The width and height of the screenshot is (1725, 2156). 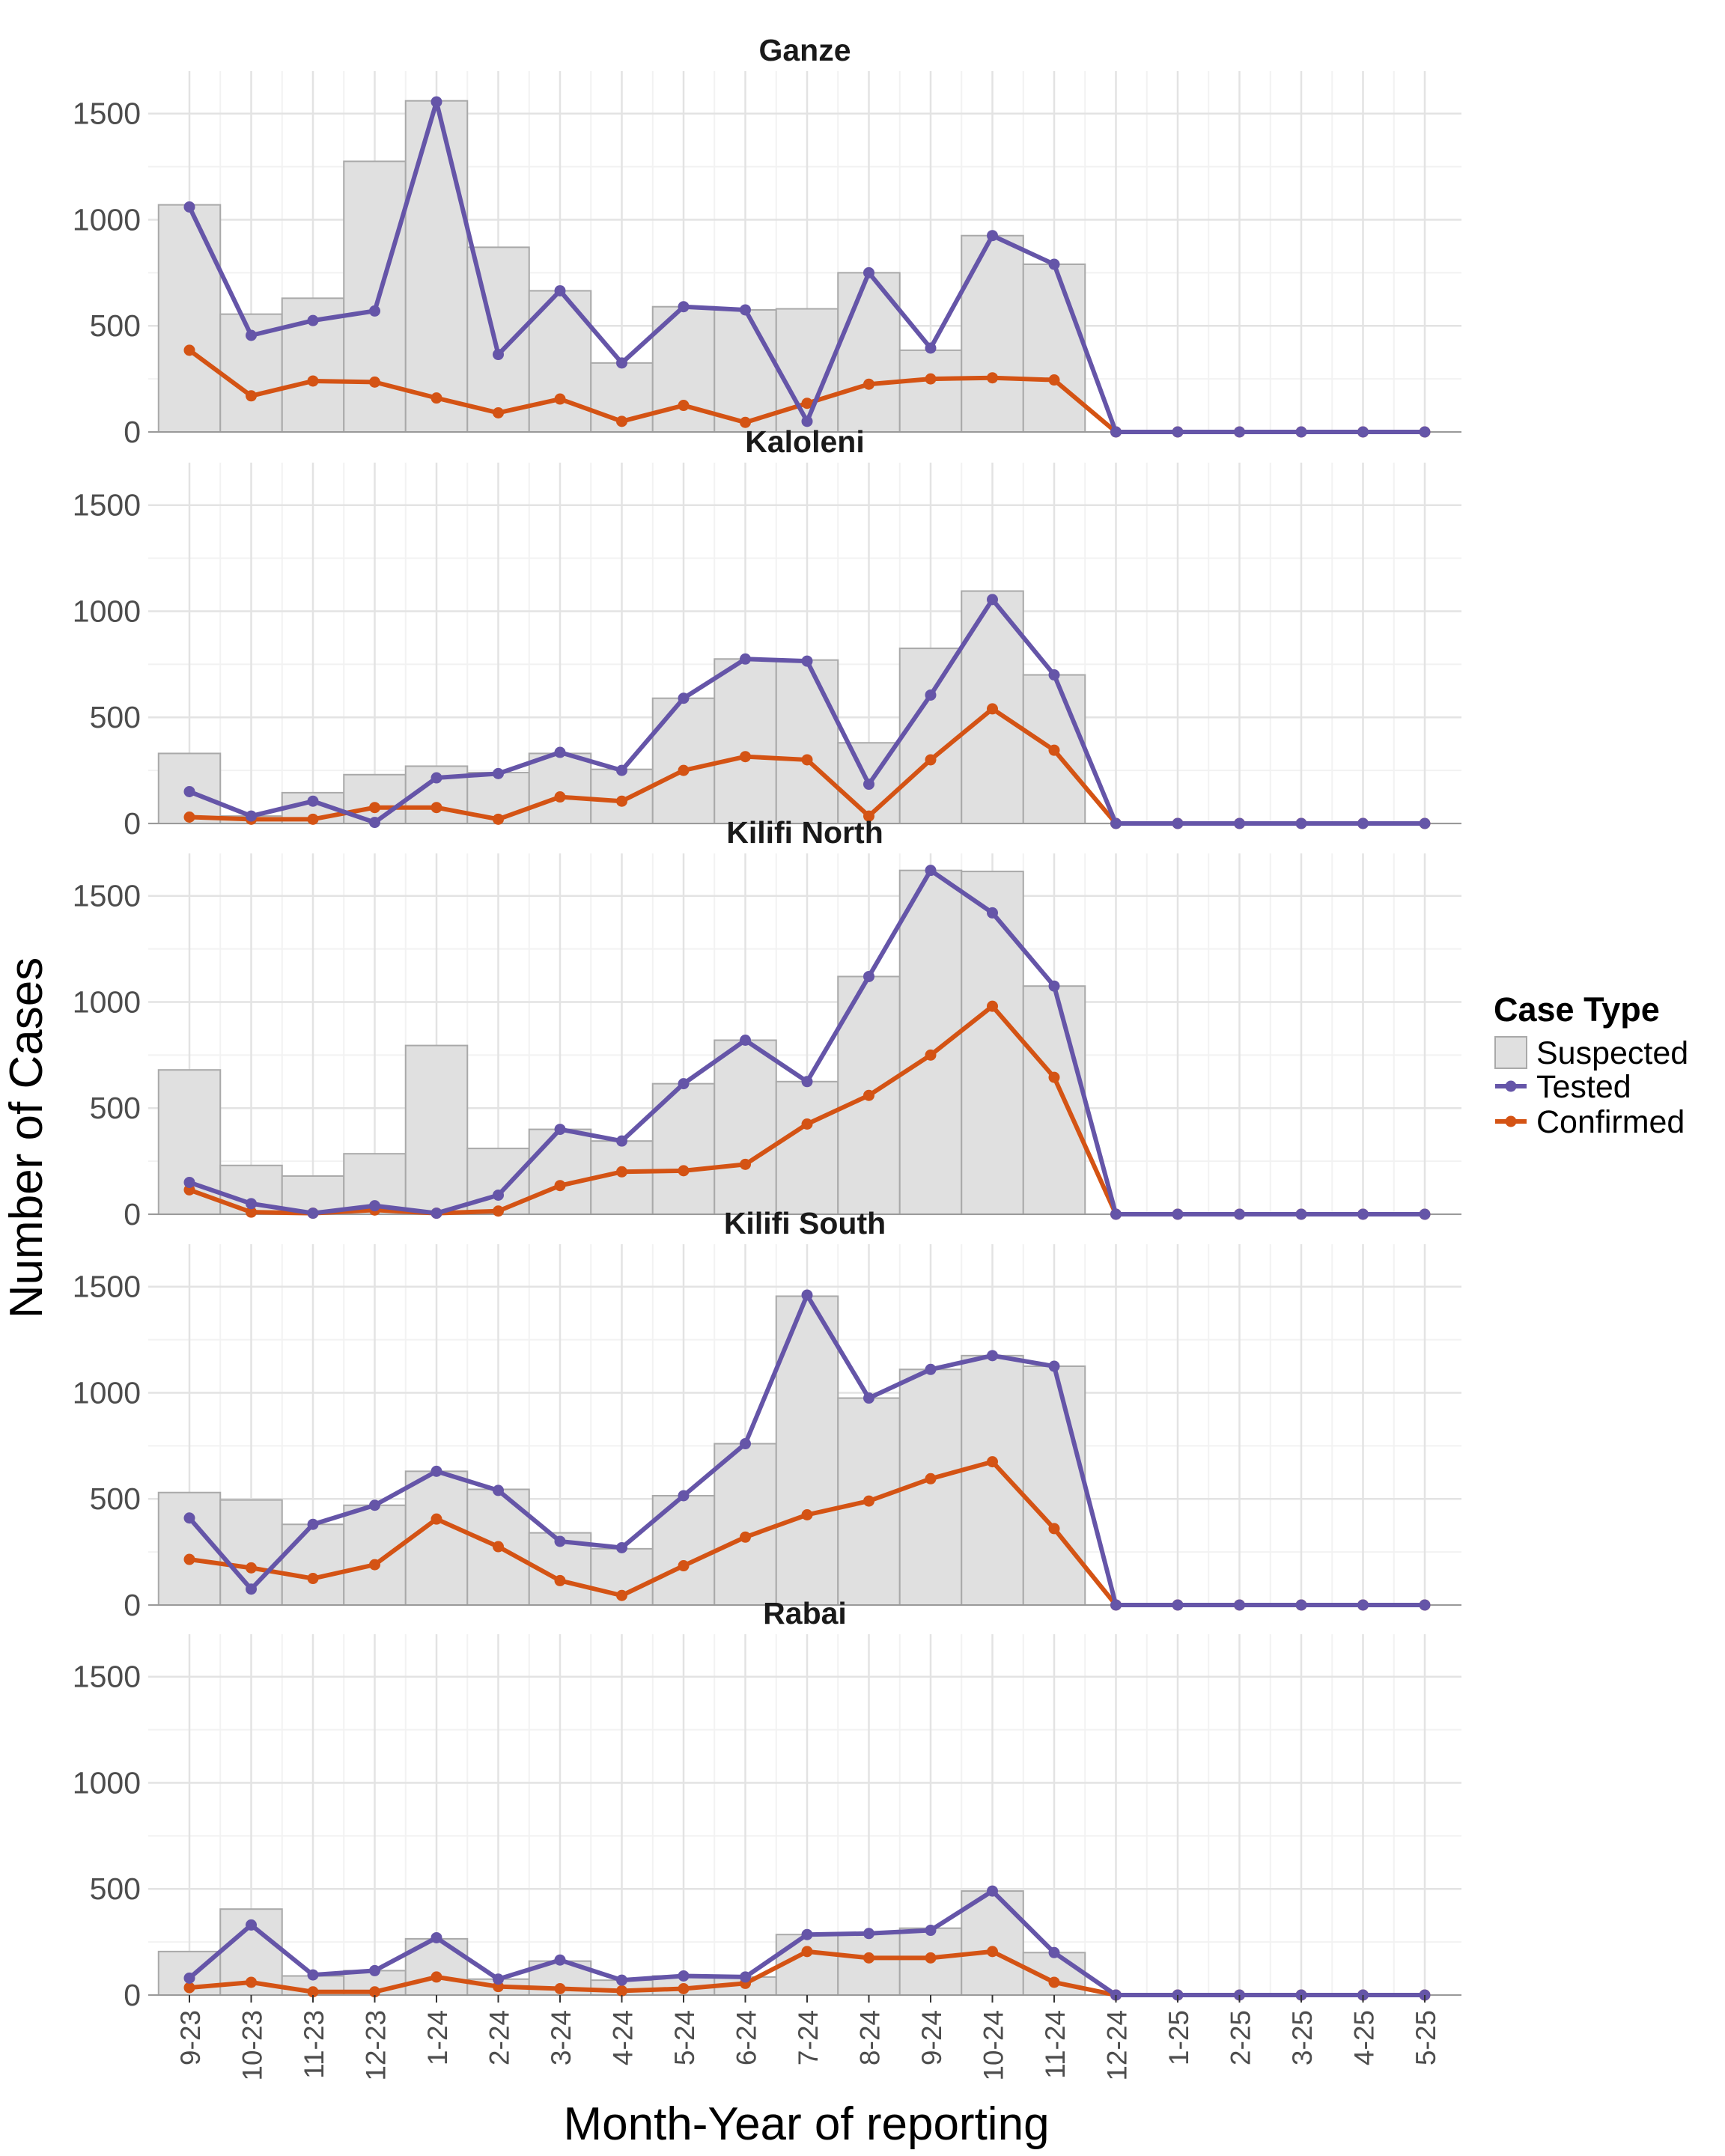 I want to click on x-tick-label: 10-23, so click(x=253, y=2045).